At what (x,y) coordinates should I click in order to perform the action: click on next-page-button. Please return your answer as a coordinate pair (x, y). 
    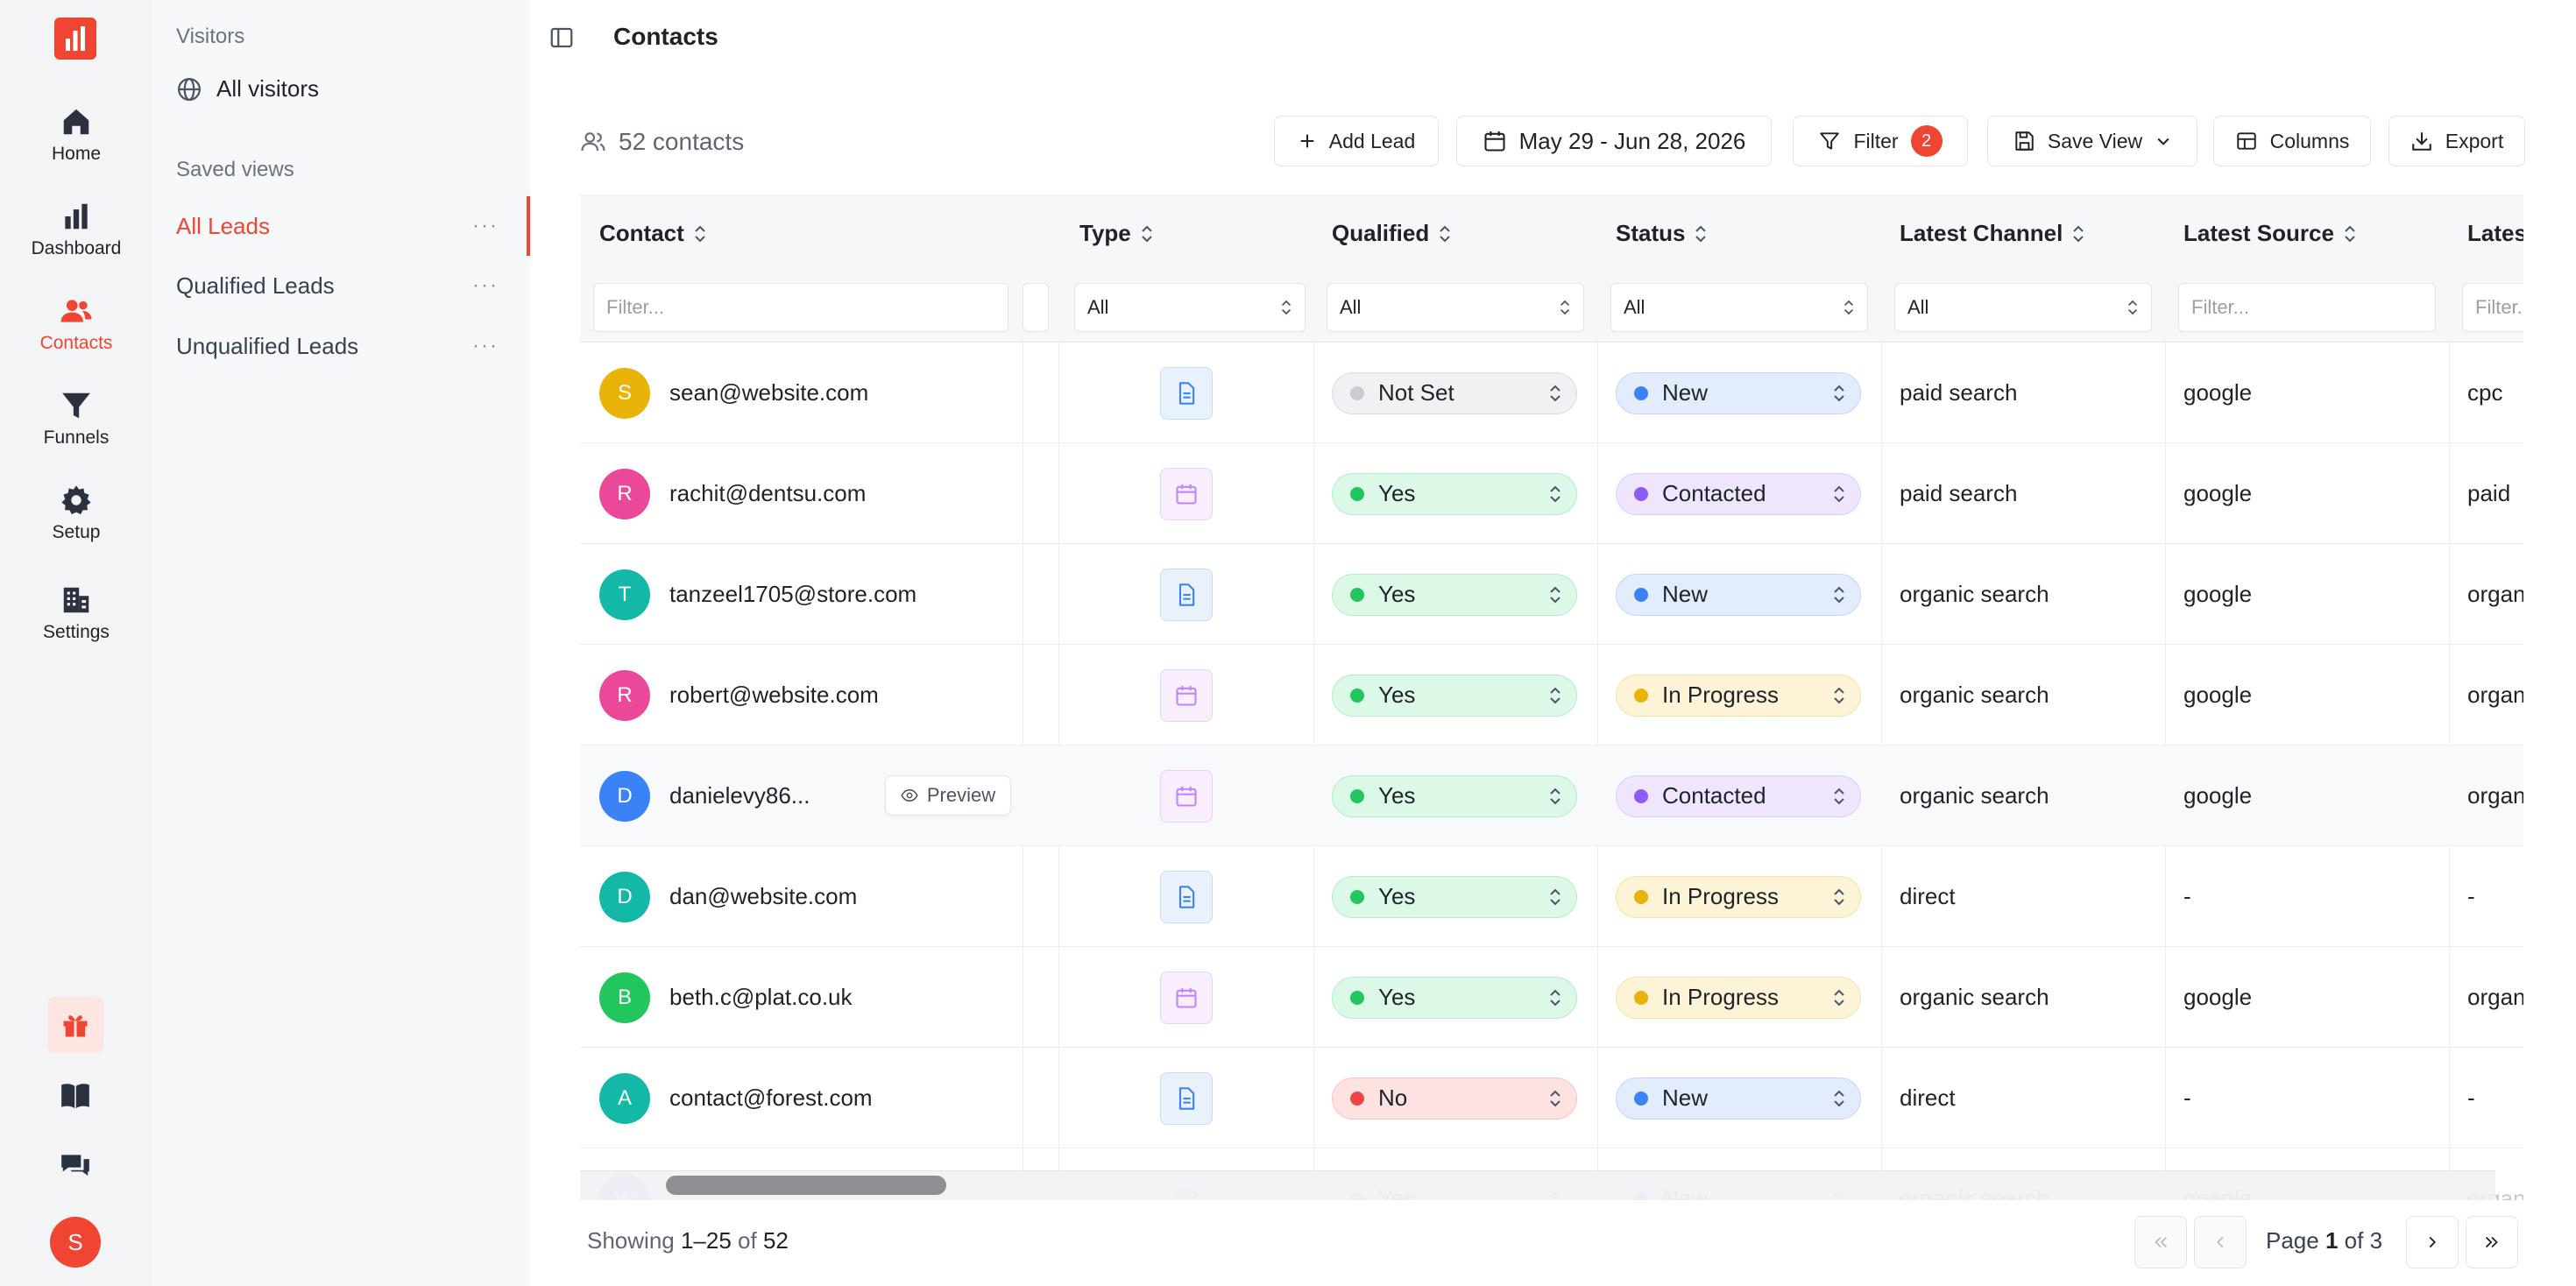
    Looking at the image, I should click on (2432, 1242).